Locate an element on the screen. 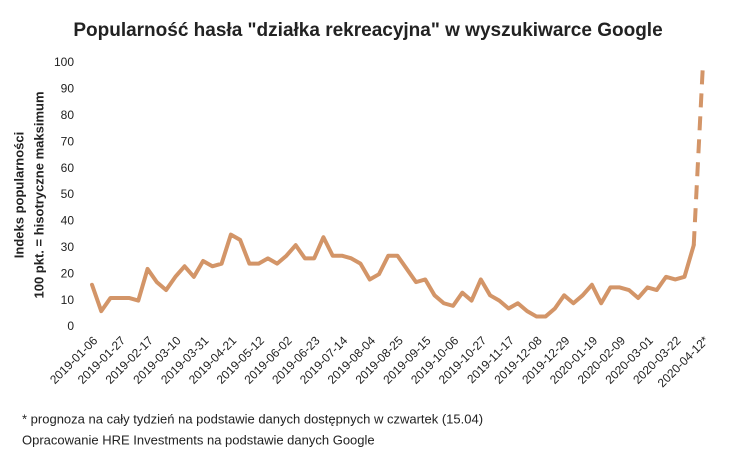 The width and height of the screenshot is (732, 460). y-tick-label: 100 is located at coordinates (64, 62).